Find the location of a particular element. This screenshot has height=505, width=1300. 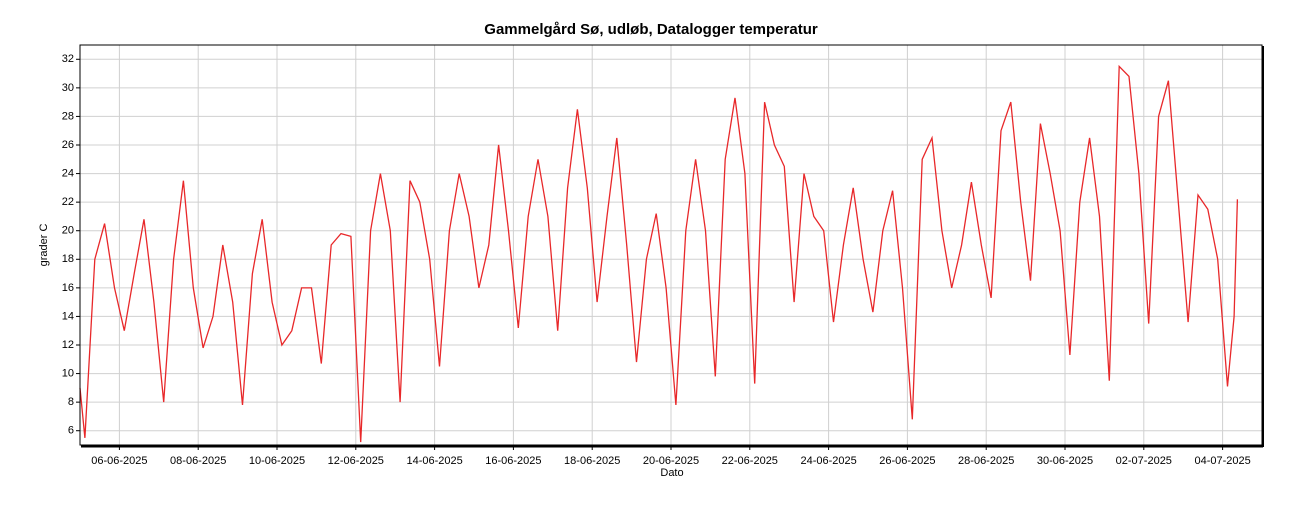

y-tick-label: 16 is located at coordinates (68, 288).